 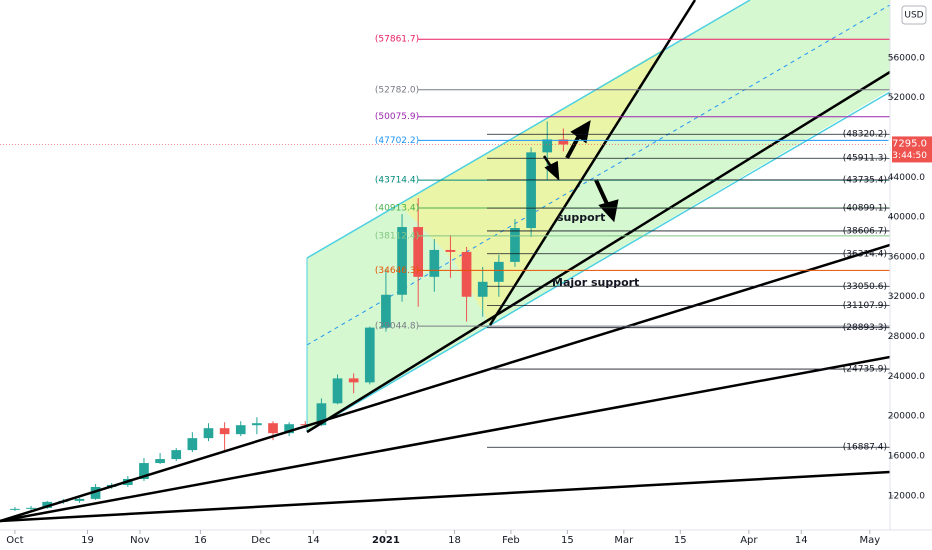 I want to click on currency-box, so click(x=914, y=15).